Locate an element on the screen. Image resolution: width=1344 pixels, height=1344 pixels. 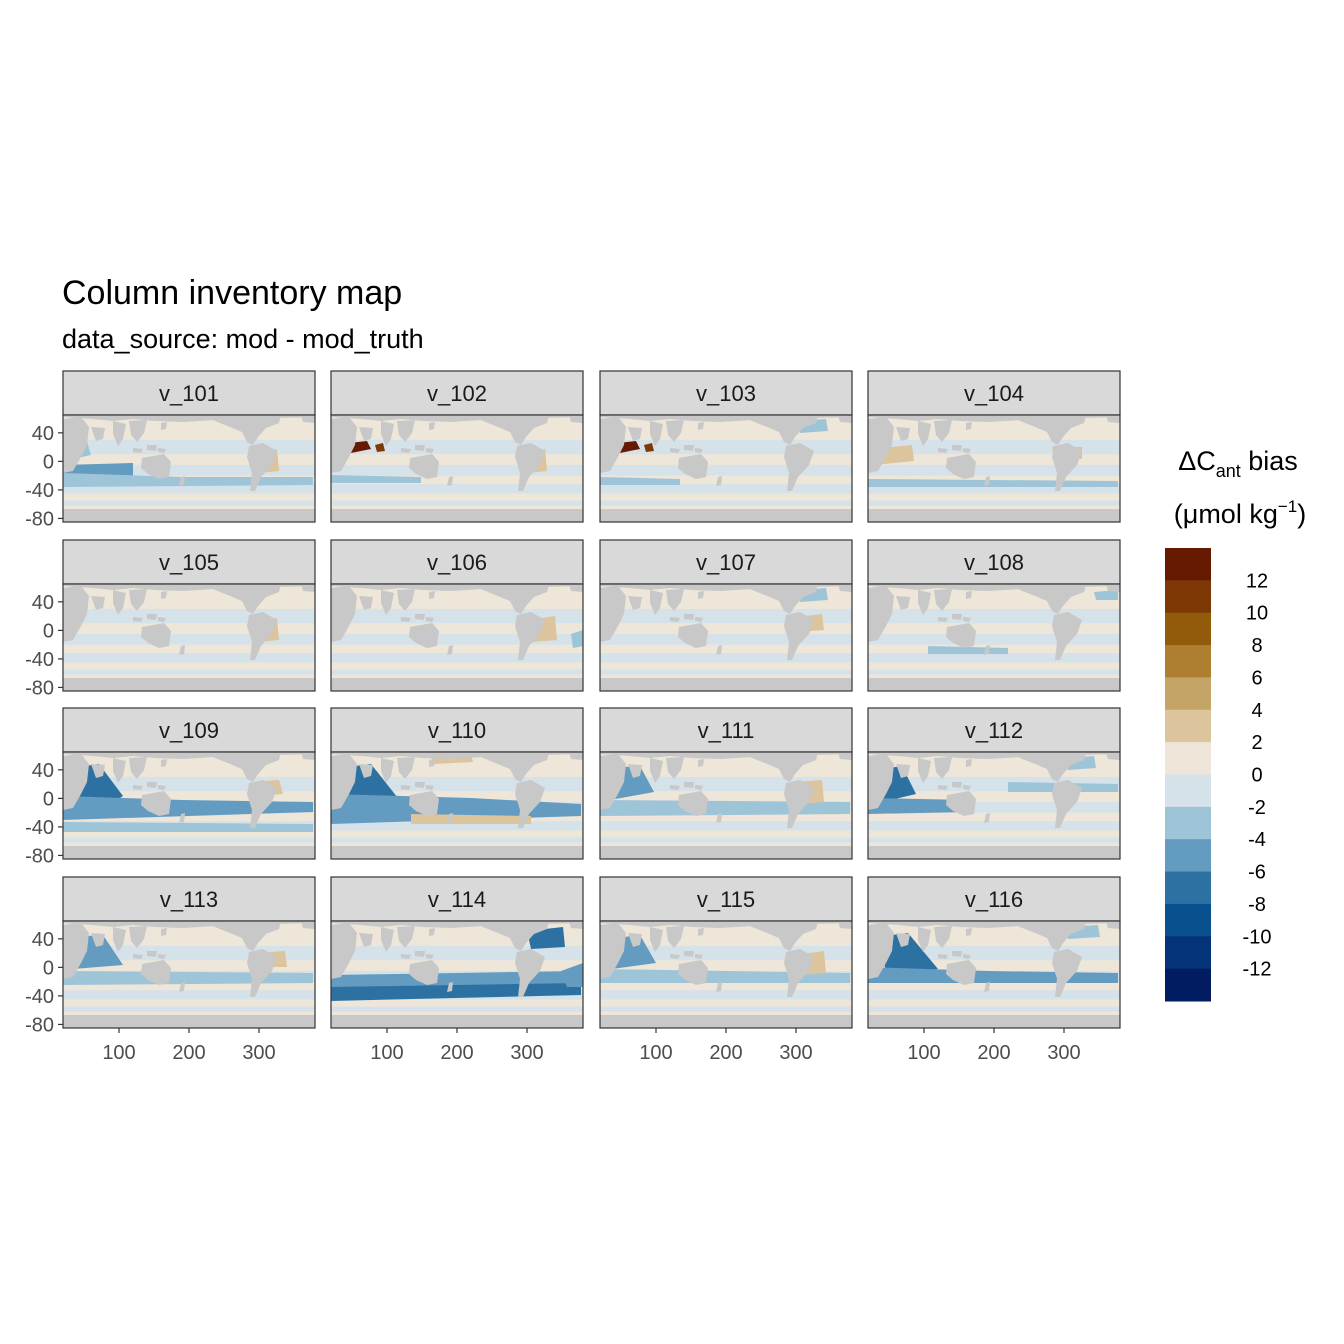
facet-strip-label: v_103 is located at coordinates (726, 393).